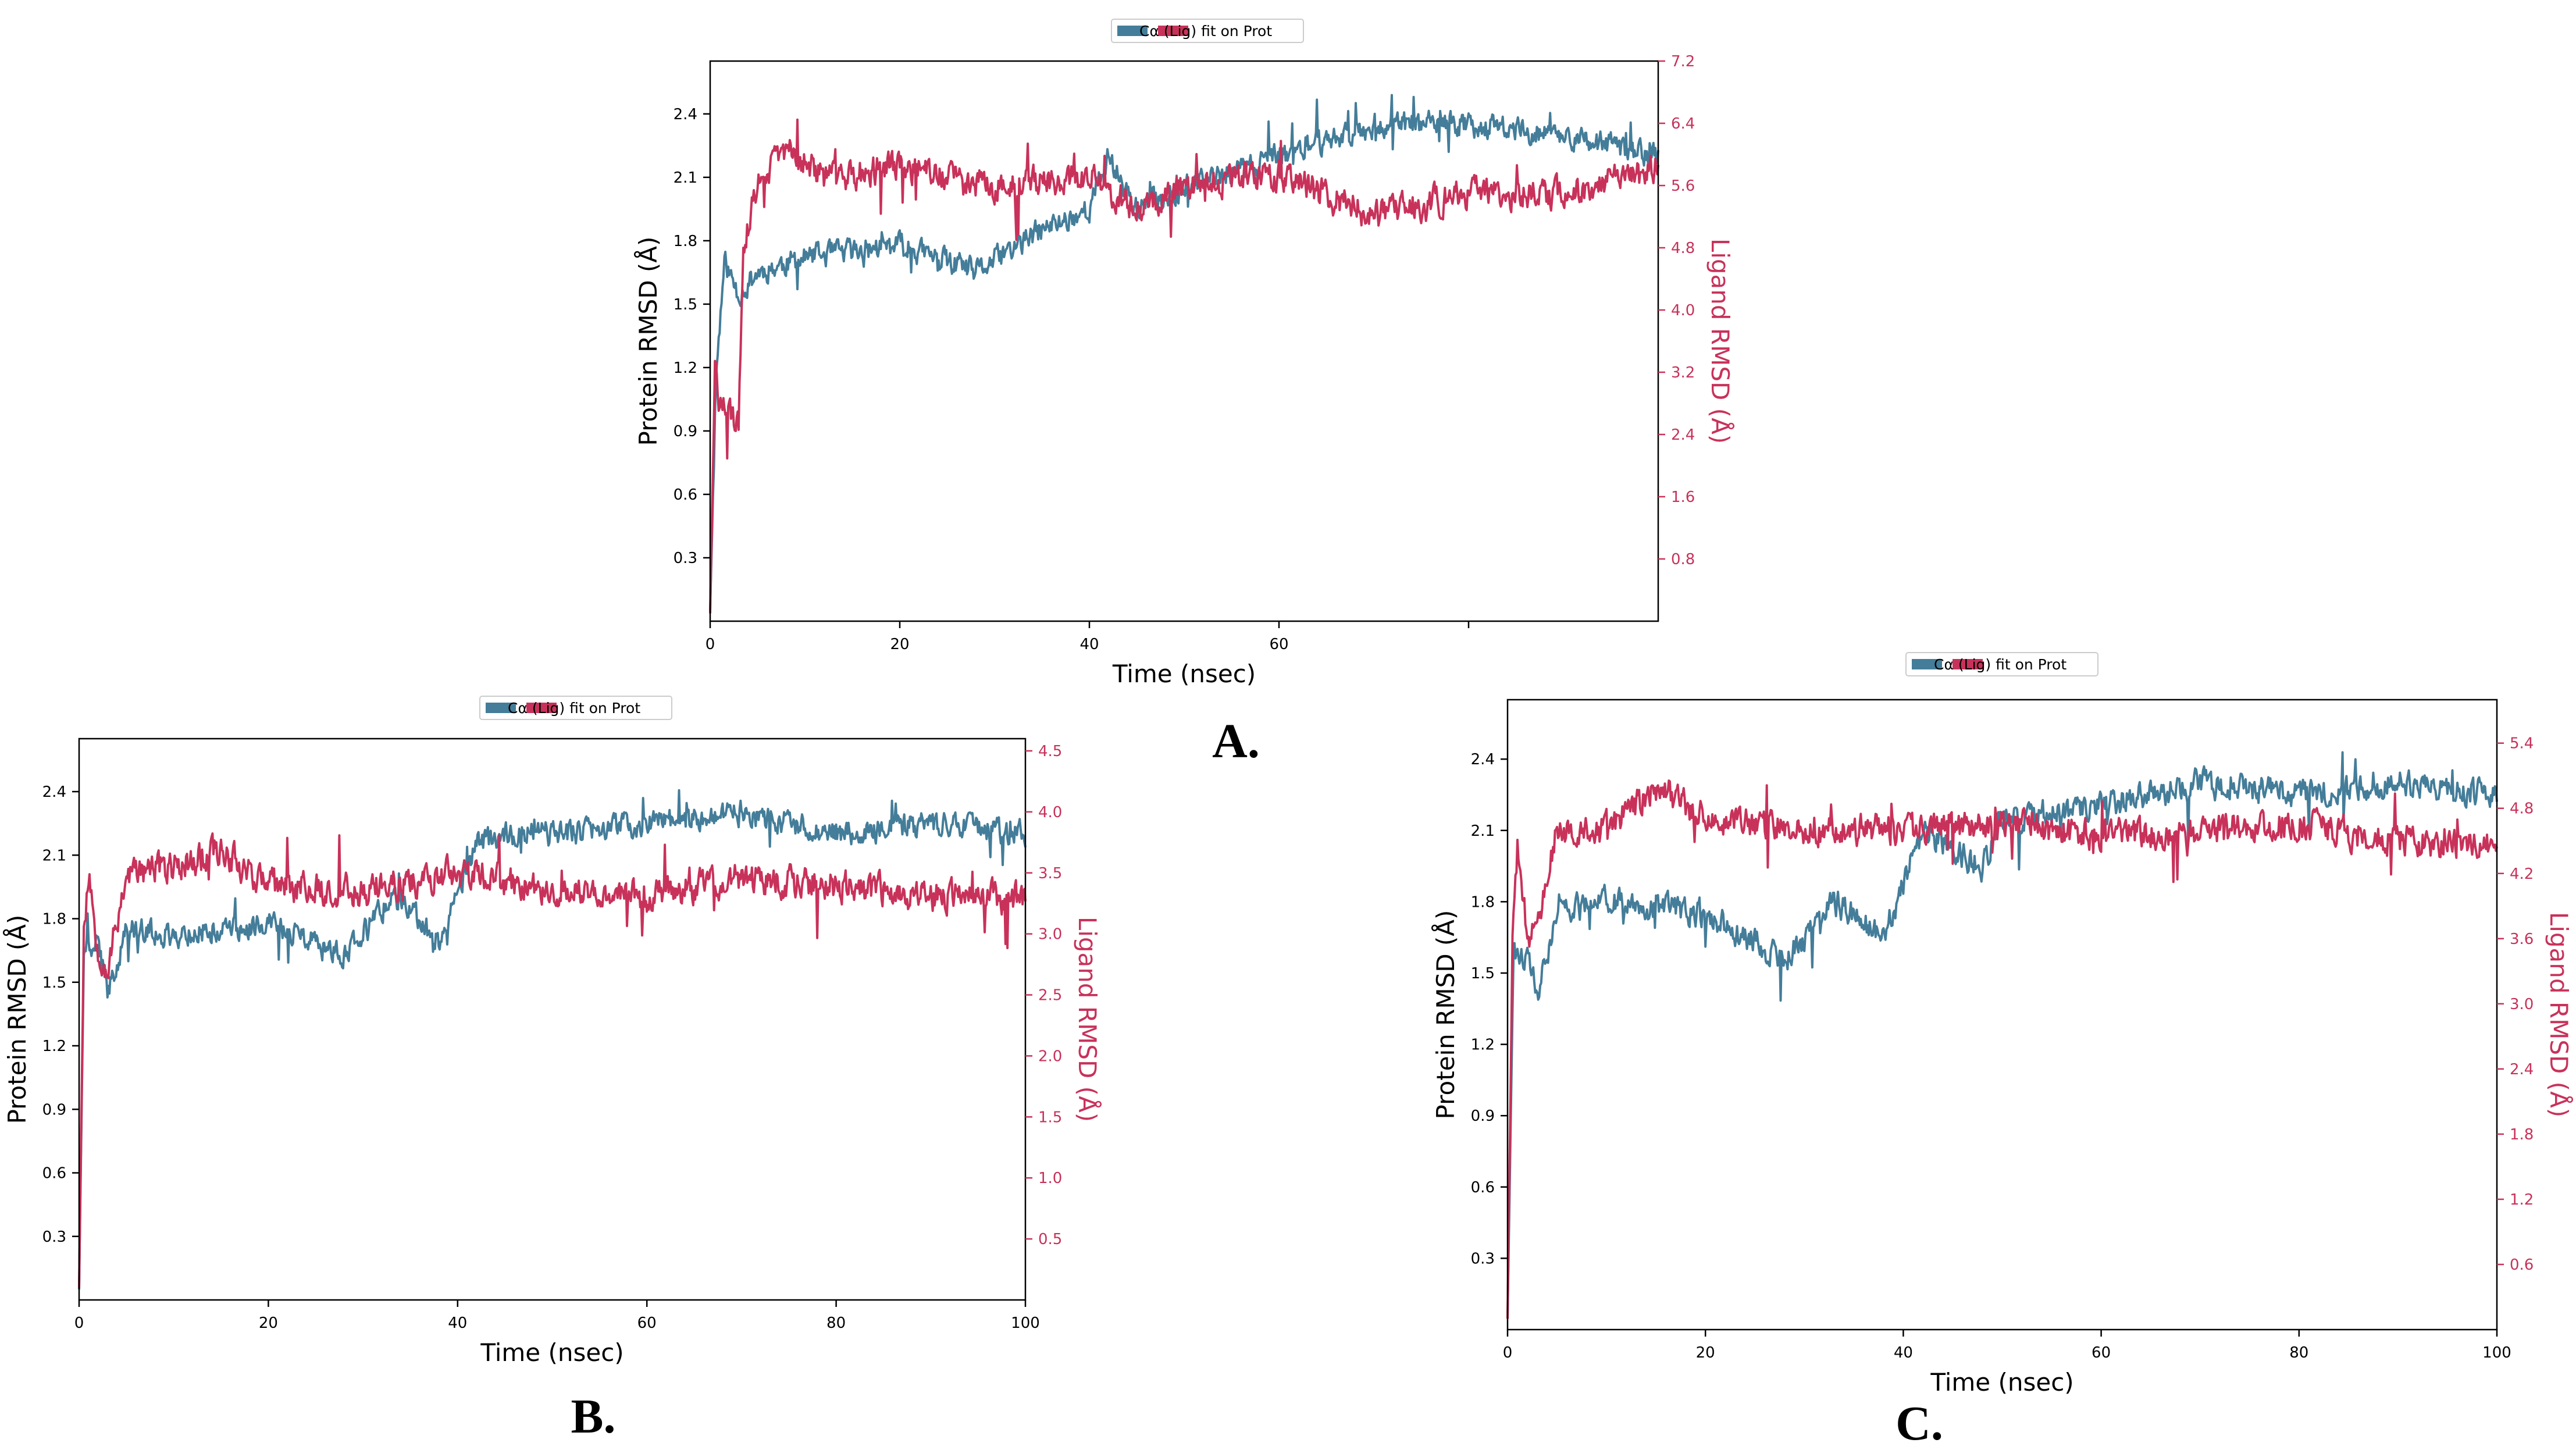 The image size is (2576, 1450). I want to click on y-right-tick-label: 2.0, so click(1050, 1056).